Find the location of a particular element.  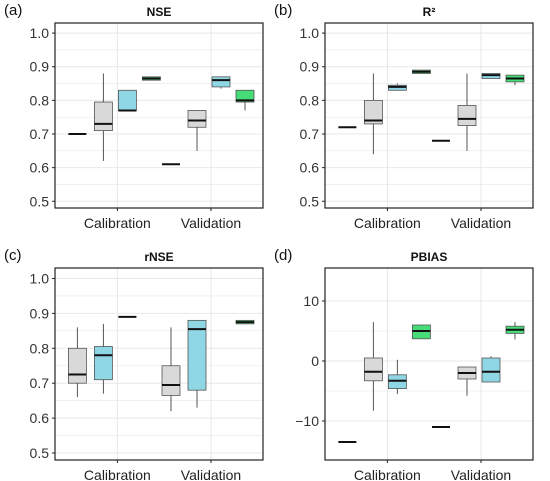

panel-label: (d) is located at coordinates (283, 255).